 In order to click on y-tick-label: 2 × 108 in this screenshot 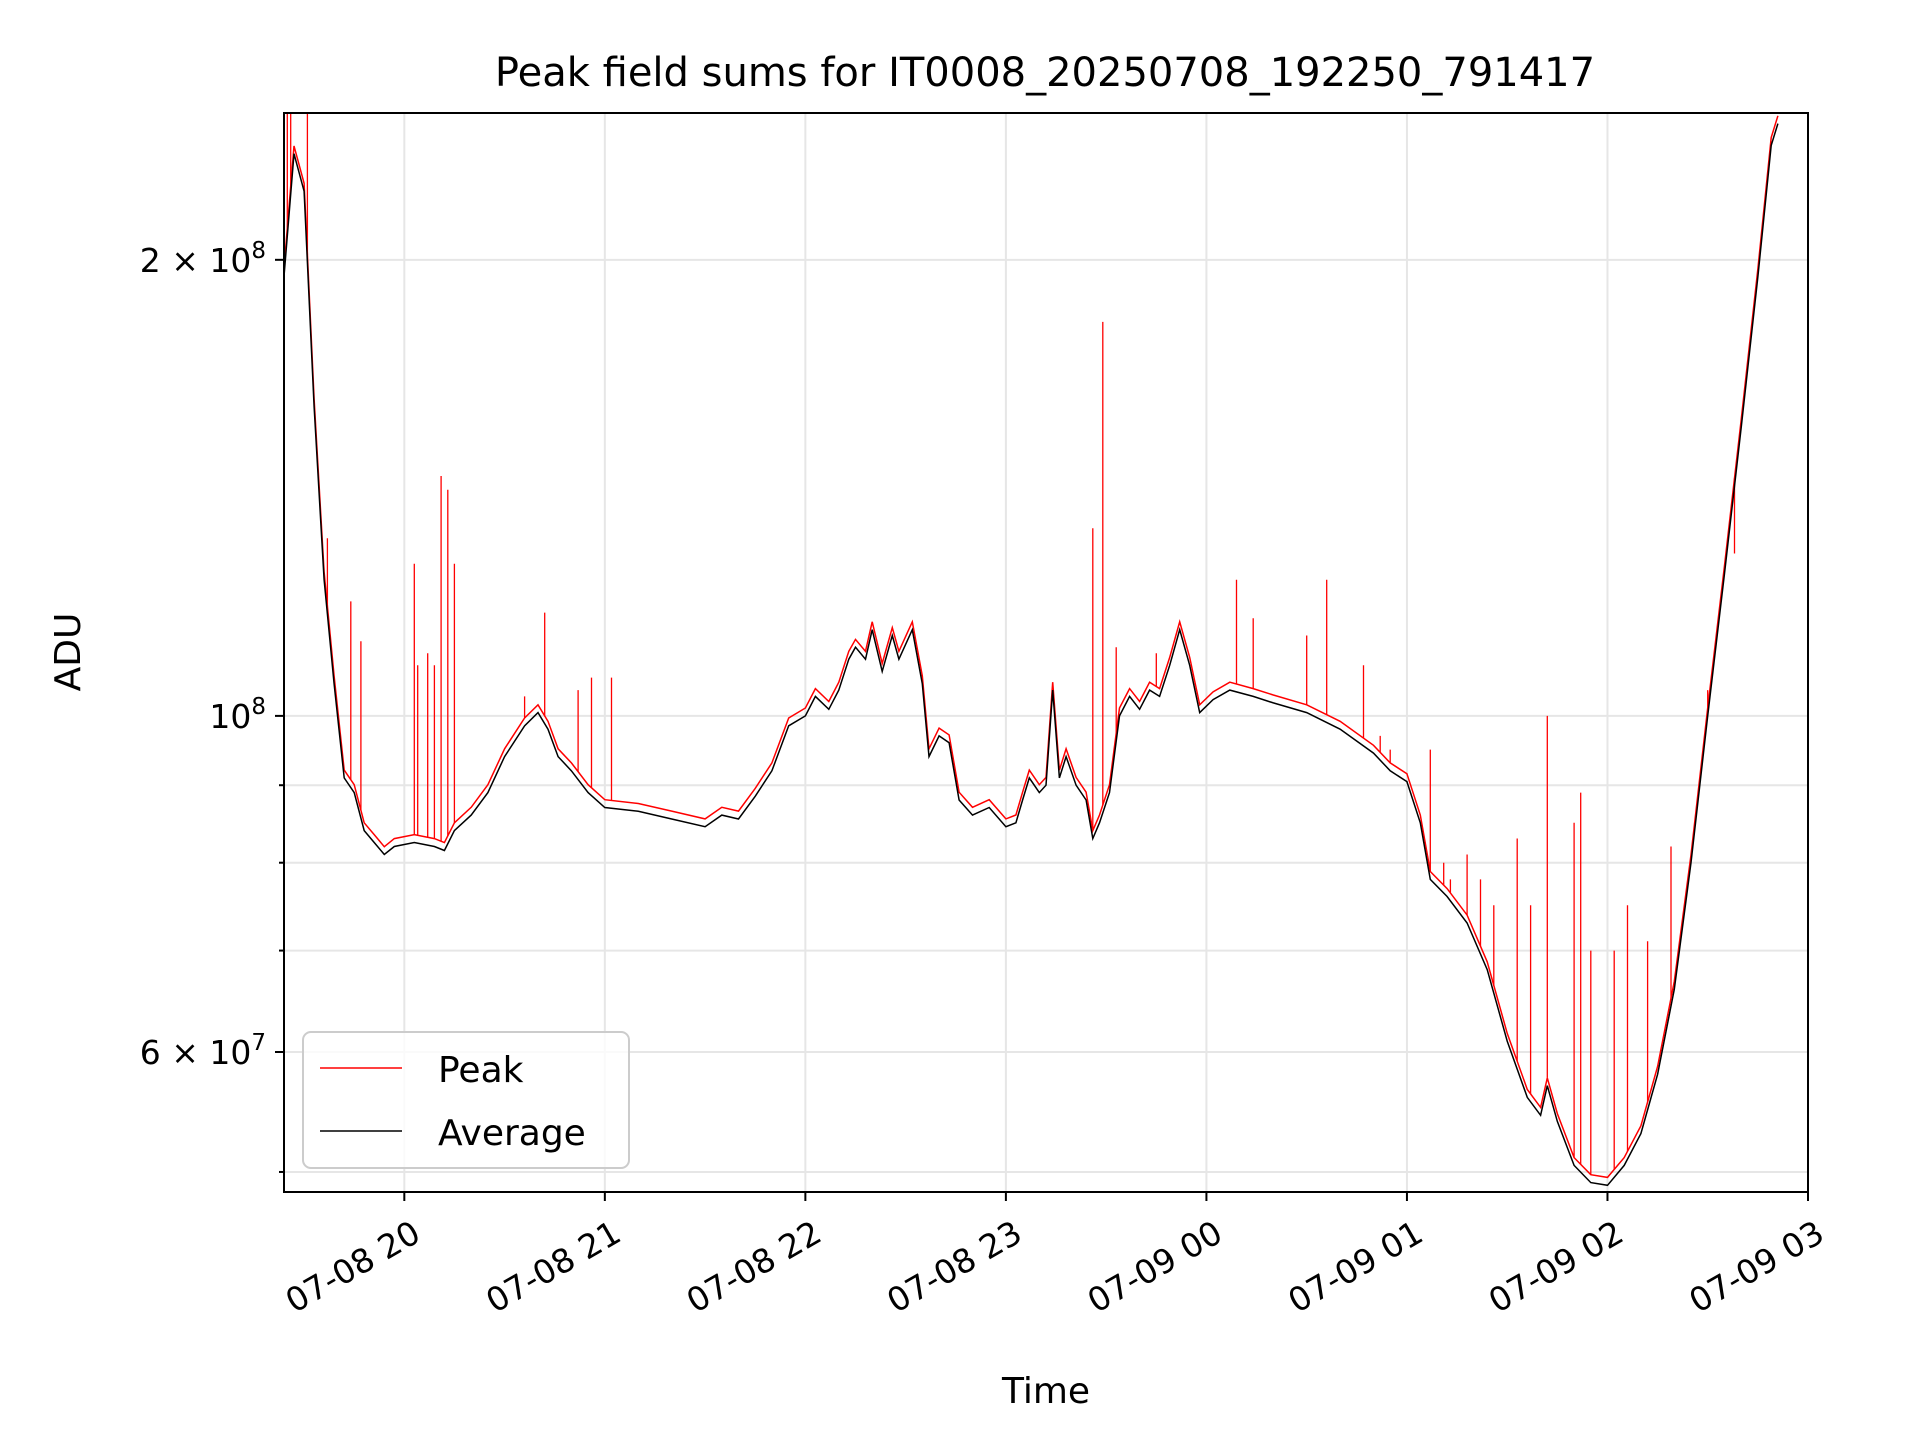, I will do `click(203, 259)`.